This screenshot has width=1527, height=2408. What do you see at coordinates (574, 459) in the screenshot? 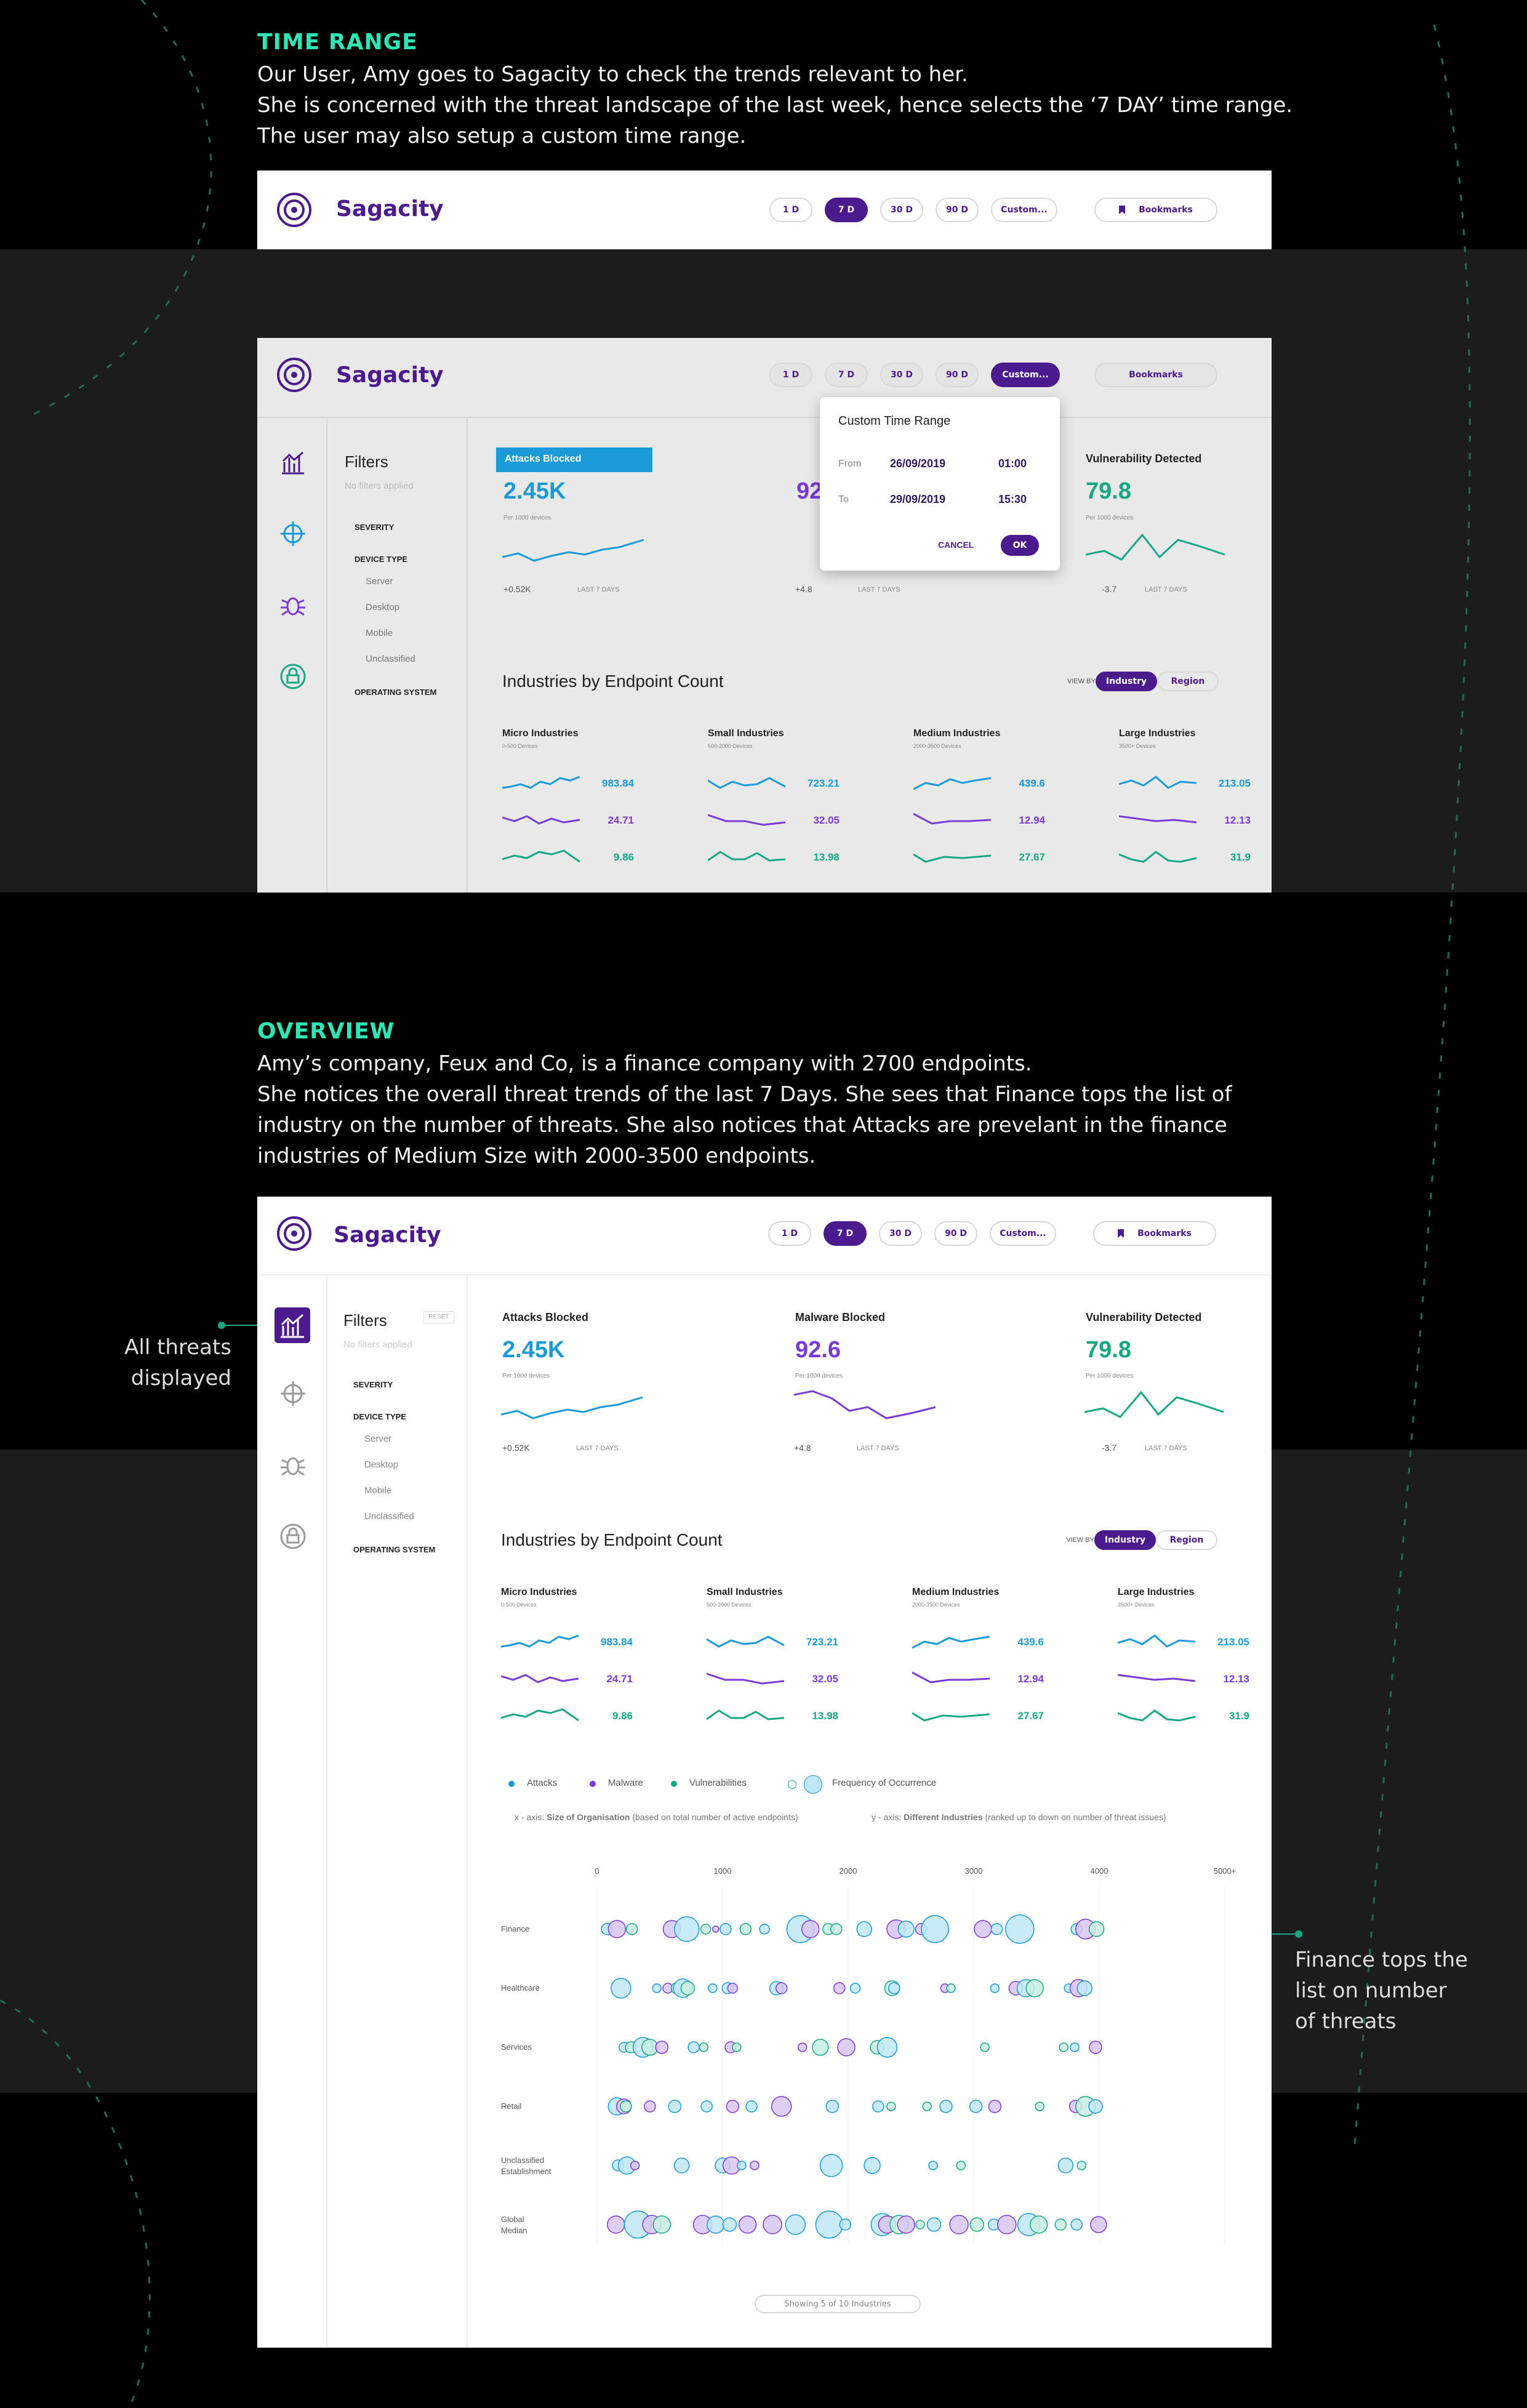
I see `attacks-blocked-selected: Attacks Blocked` at bounding box center [574, 459].